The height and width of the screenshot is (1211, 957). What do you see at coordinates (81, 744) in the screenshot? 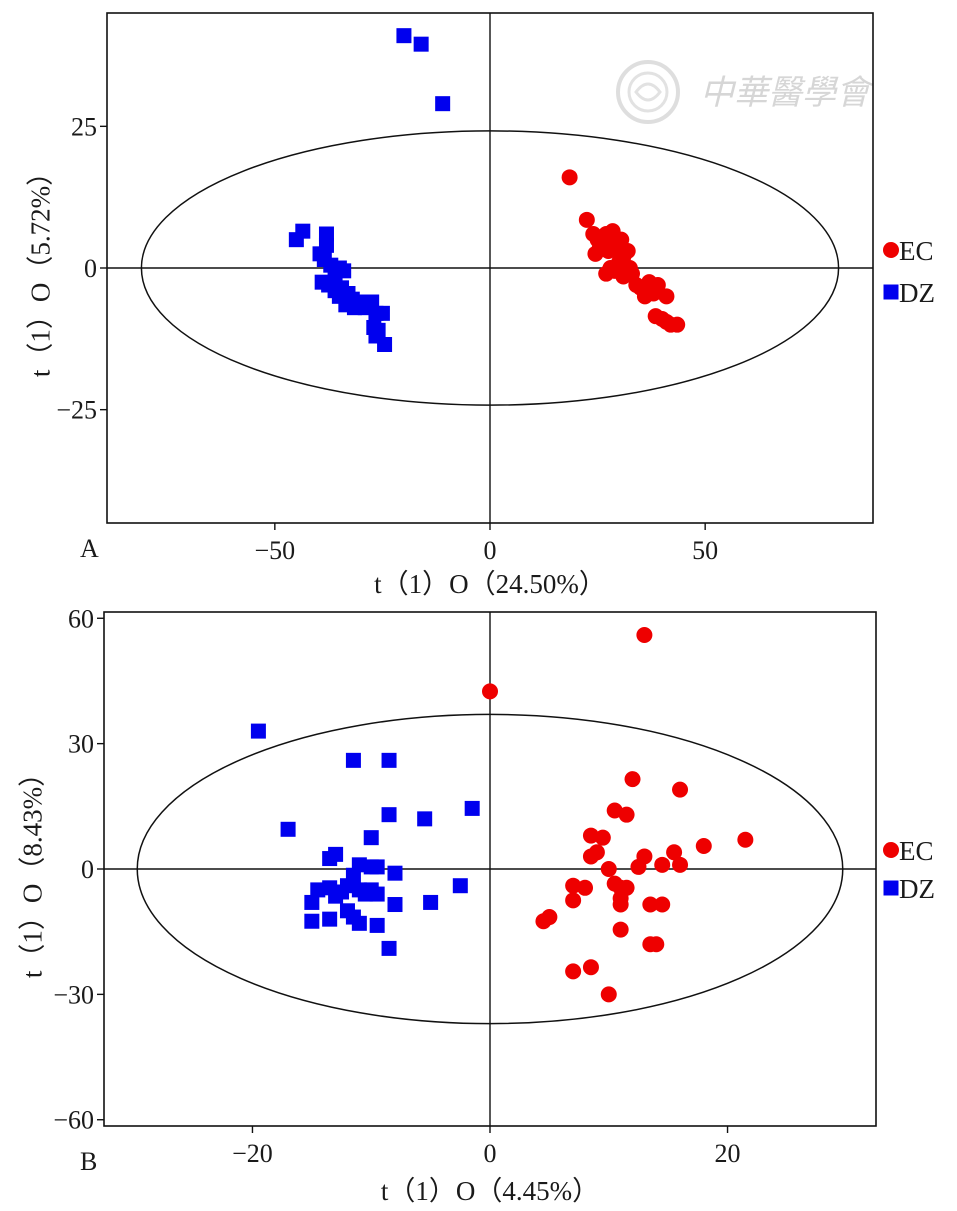
I see `y-tick-label: 30` at bounding box center [81, 744].